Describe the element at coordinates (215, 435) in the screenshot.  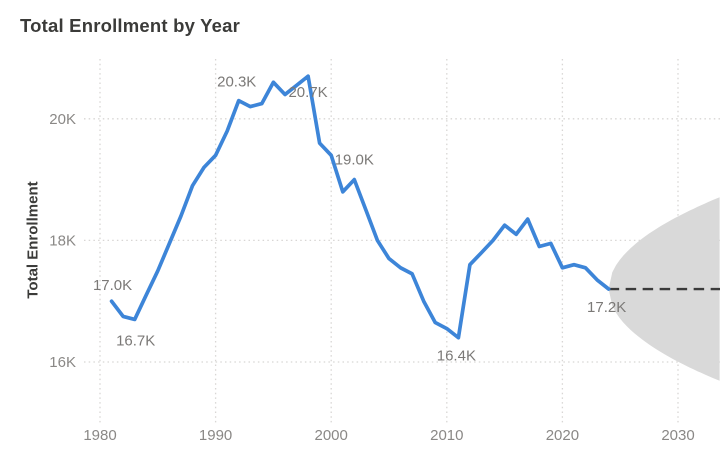
I see `x-tick-label-1990: 1990` at that location.